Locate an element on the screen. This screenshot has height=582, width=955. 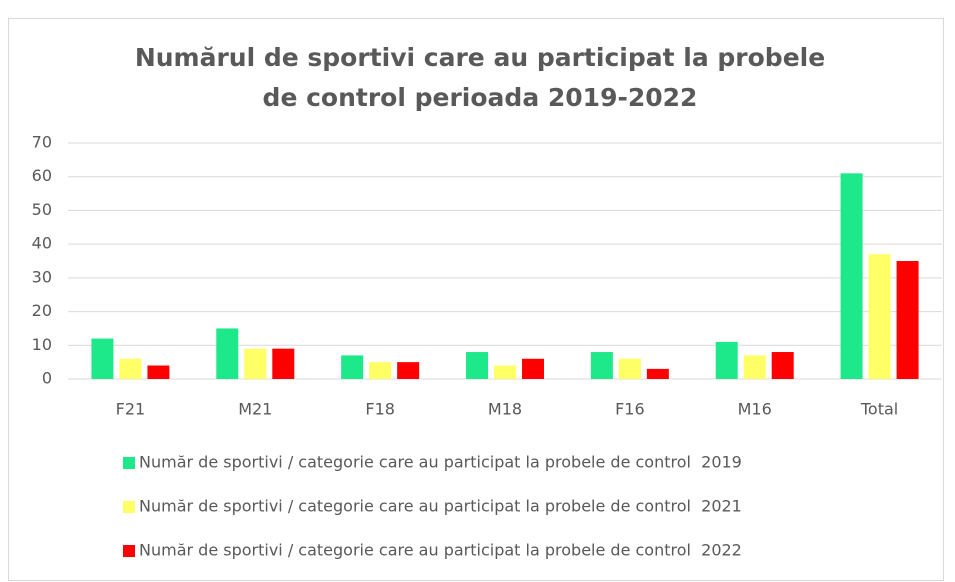
y-tick-label: 70 is located at coordinates (42, 142).